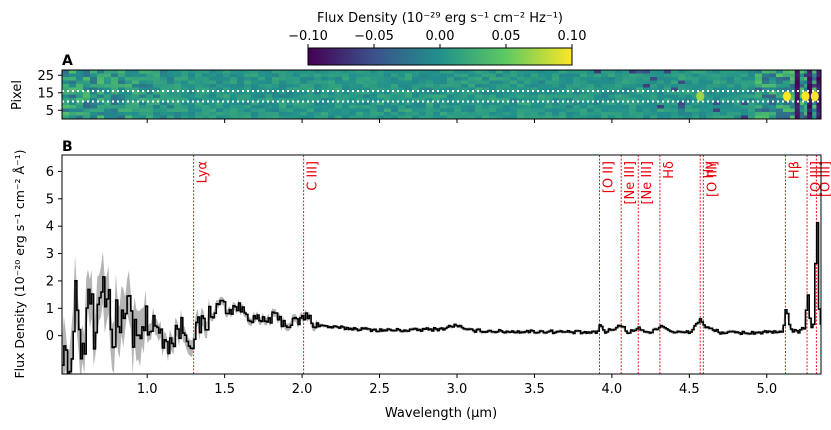  I want to click on panel-a-ytick-label: 5, so click(50, 111).